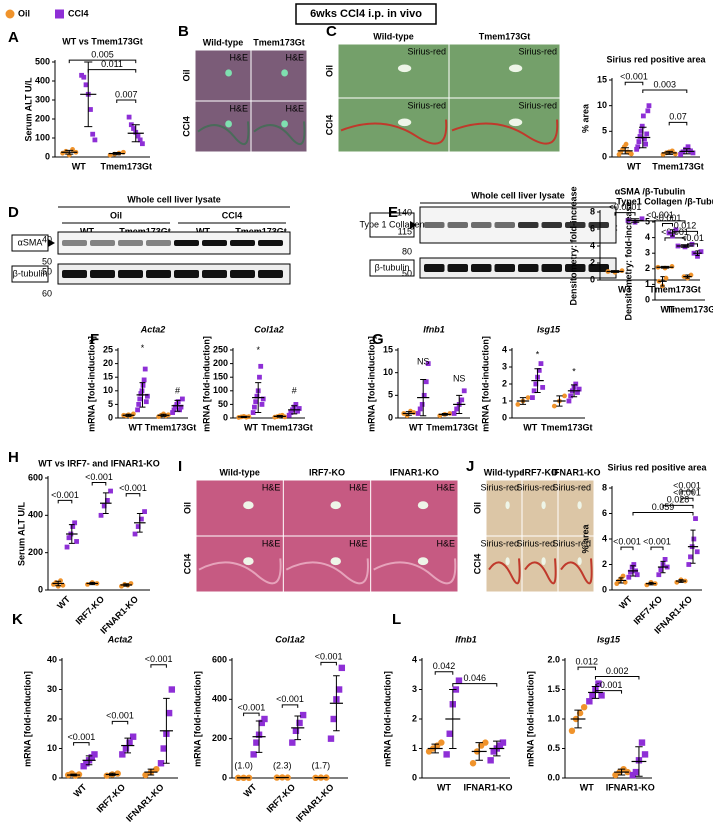 Image resolution: width=713 pixels, height=837 pixels. Describe the element at coordinates (102, 109) in the screenshot. I see `axis-line` at that location.